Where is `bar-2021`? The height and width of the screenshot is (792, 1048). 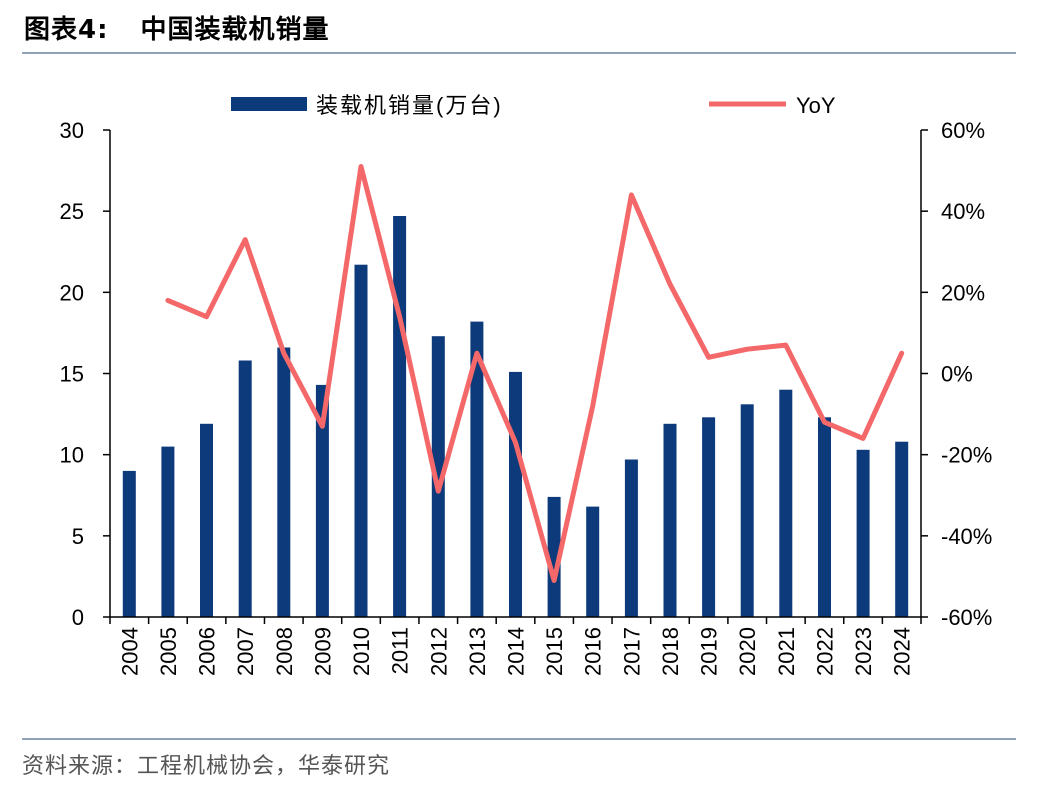 bar-2021 is located at coordinates (786, 503).